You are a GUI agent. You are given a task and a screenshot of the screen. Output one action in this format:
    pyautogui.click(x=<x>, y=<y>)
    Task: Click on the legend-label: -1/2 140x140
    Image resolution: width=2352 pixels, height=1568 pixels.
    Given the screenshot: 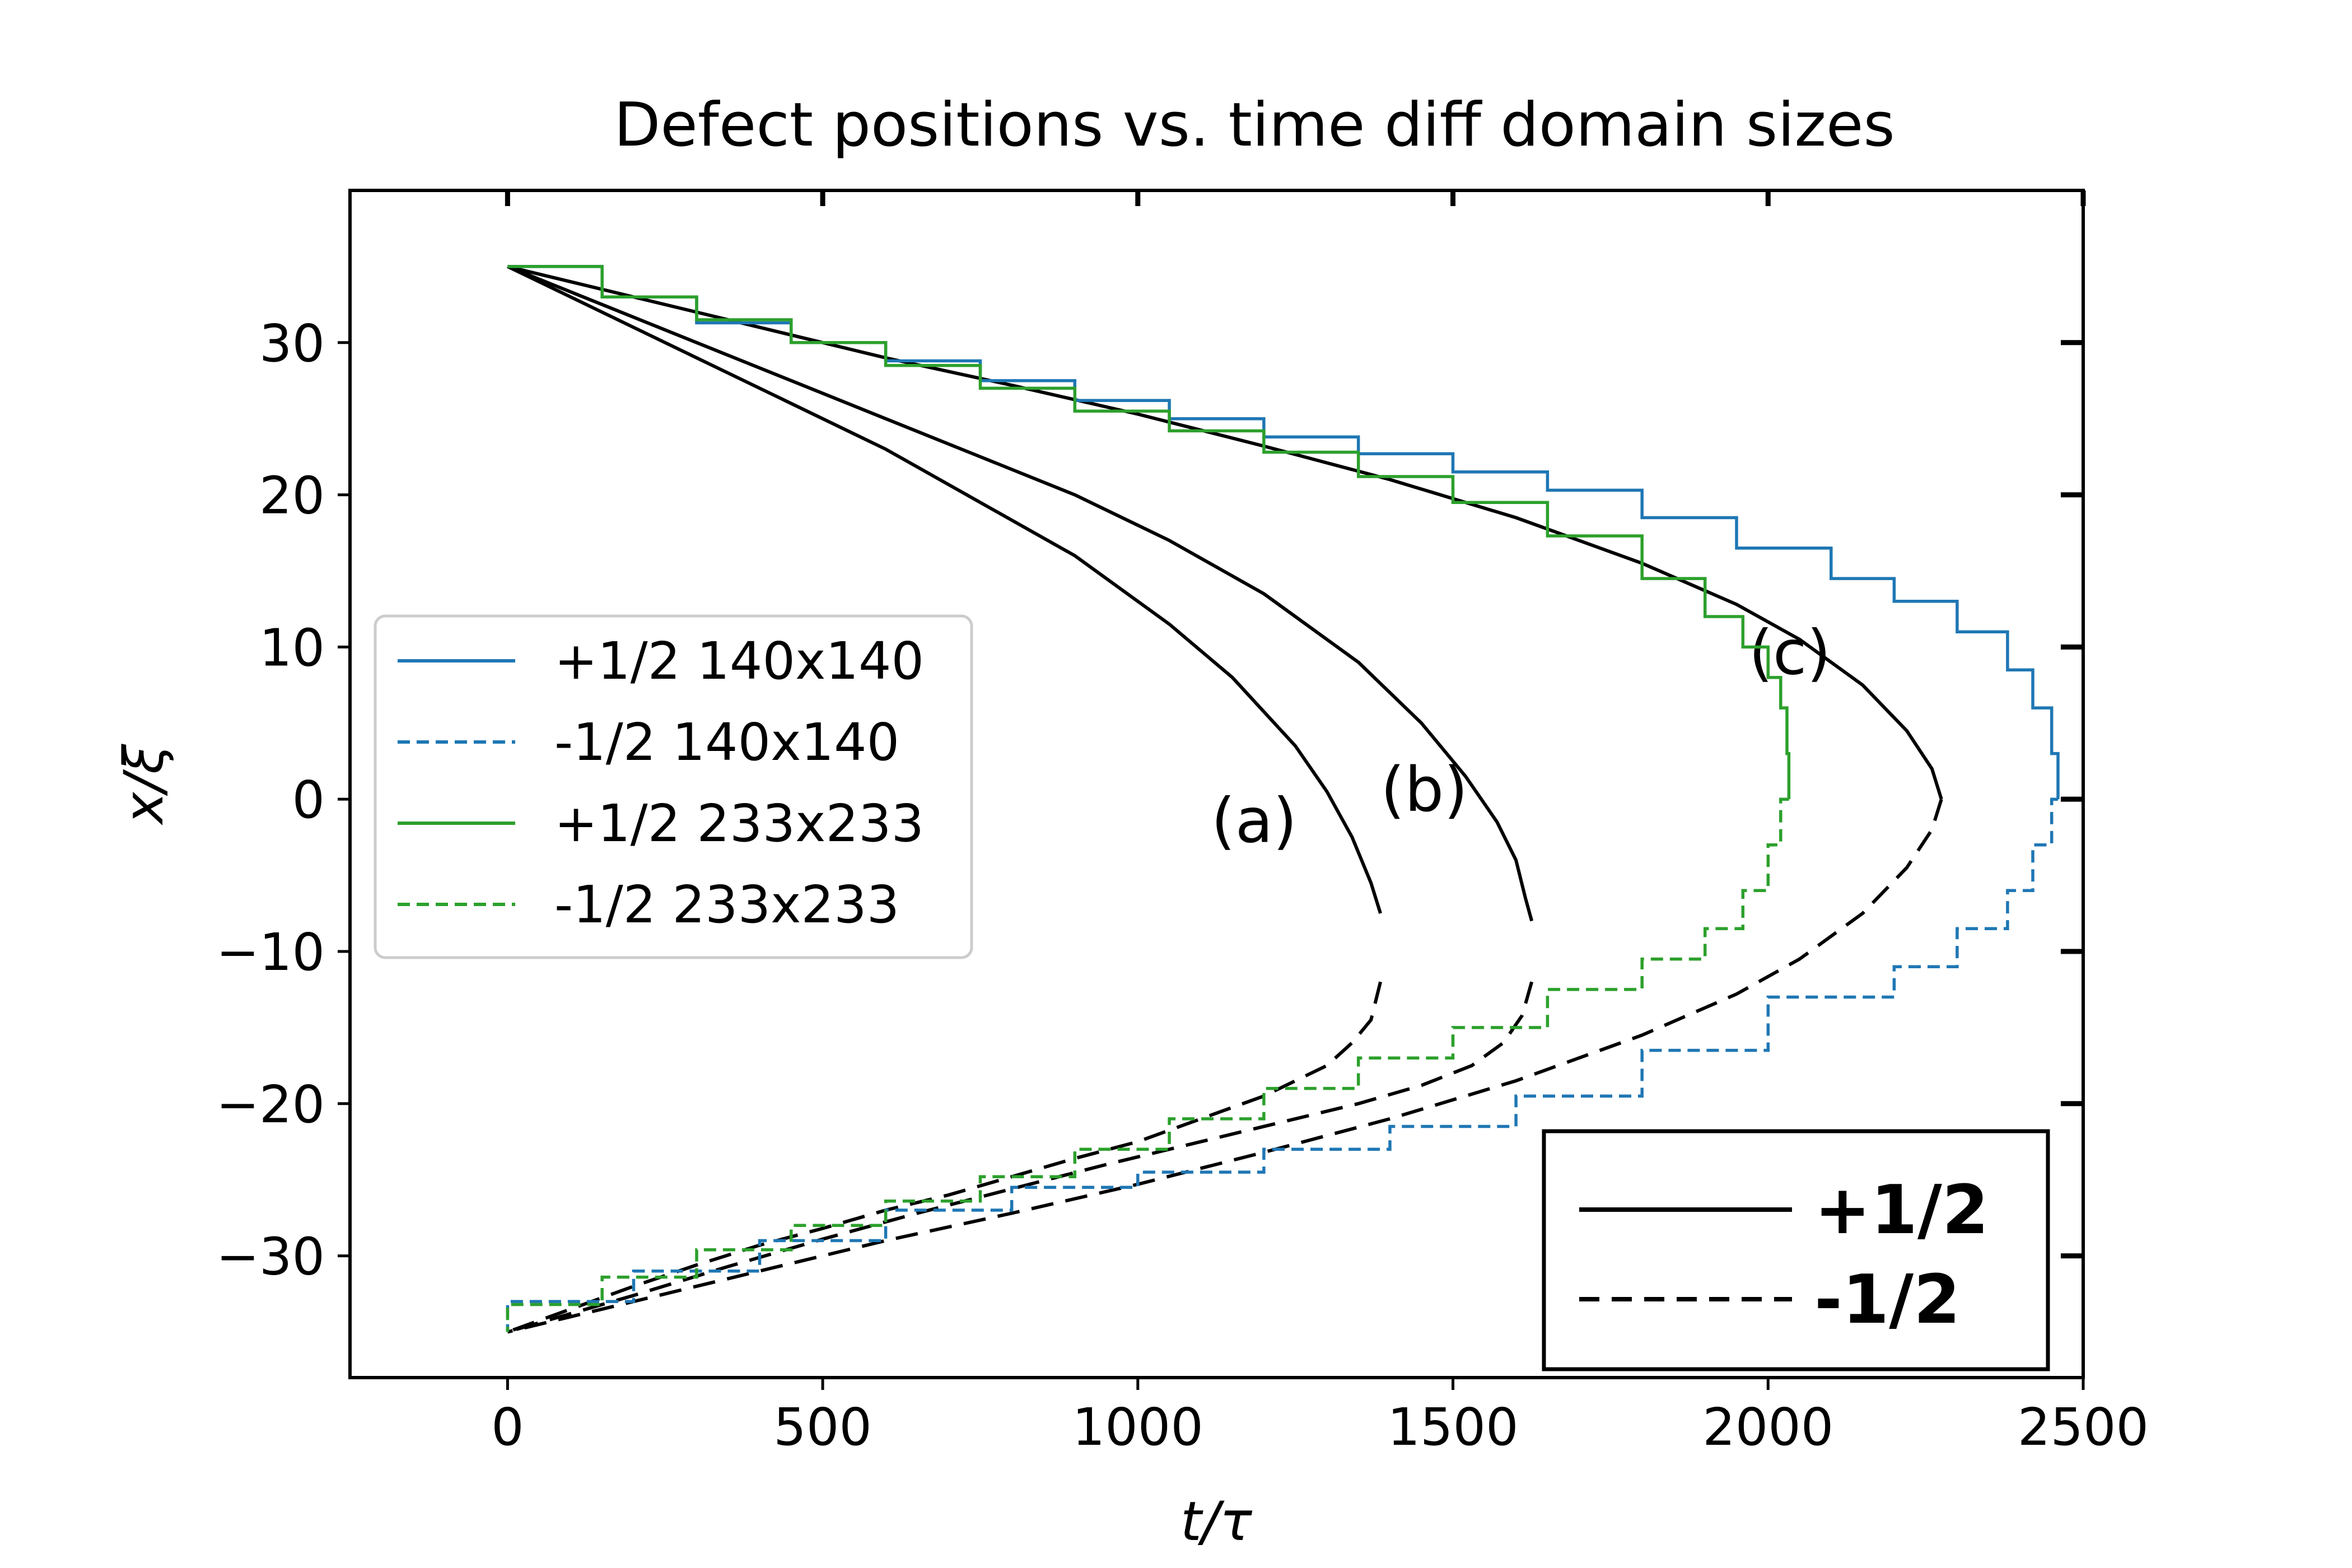 What is the action you would take?
    pyautogui.click(x=727, y=742)
    